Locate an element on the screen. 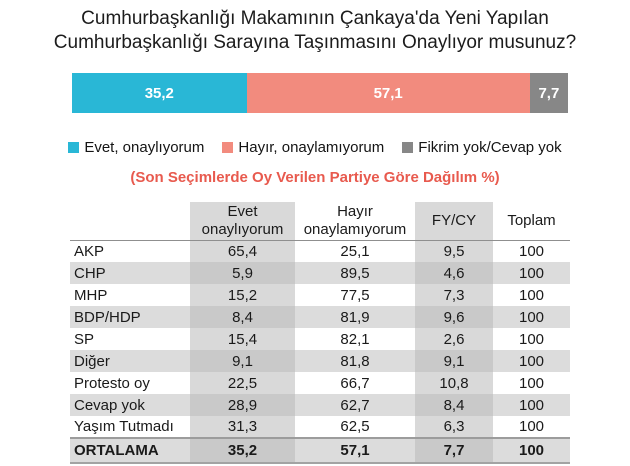  cell-value: 15,4 is located at coordinates (242, 339).